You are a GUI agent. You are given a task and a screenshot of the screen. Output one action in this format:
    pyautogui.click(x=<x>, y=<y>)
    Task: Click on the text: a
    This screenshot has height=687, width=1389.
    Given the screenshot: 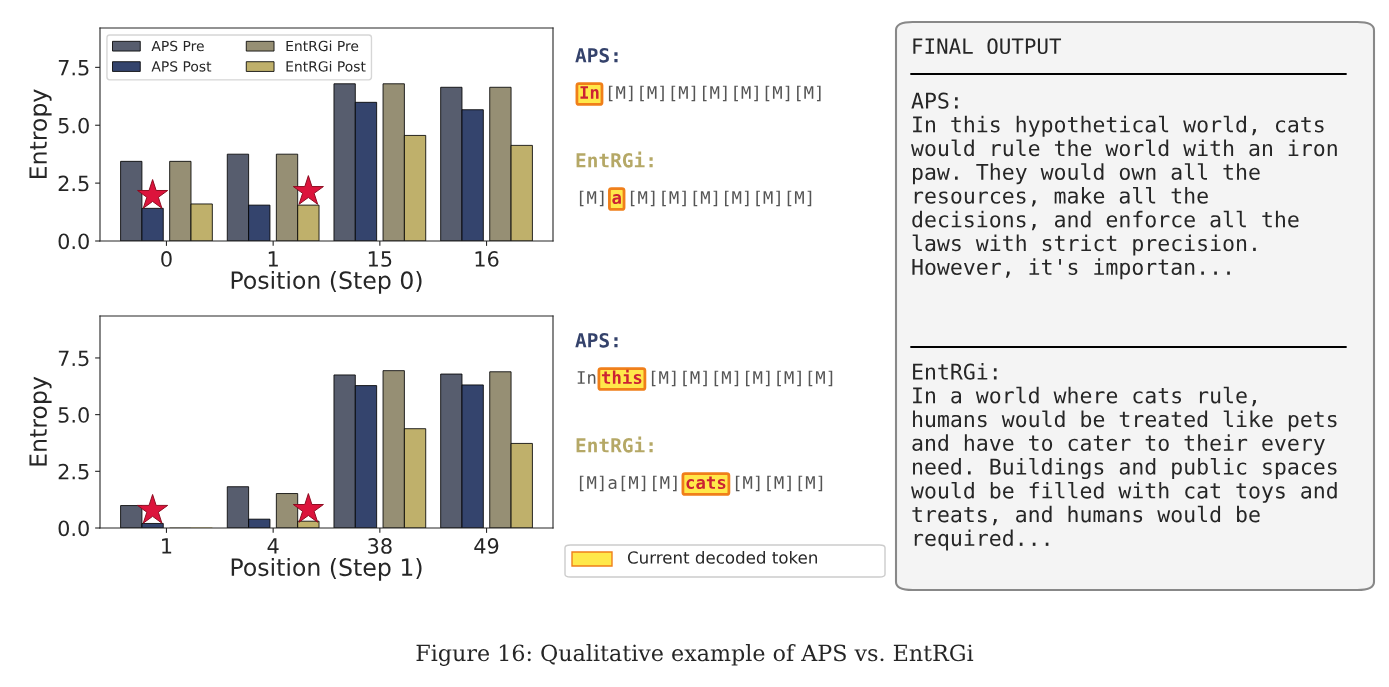 What is the action you would take?
    pyautogui.click(x=616, y=199)
    